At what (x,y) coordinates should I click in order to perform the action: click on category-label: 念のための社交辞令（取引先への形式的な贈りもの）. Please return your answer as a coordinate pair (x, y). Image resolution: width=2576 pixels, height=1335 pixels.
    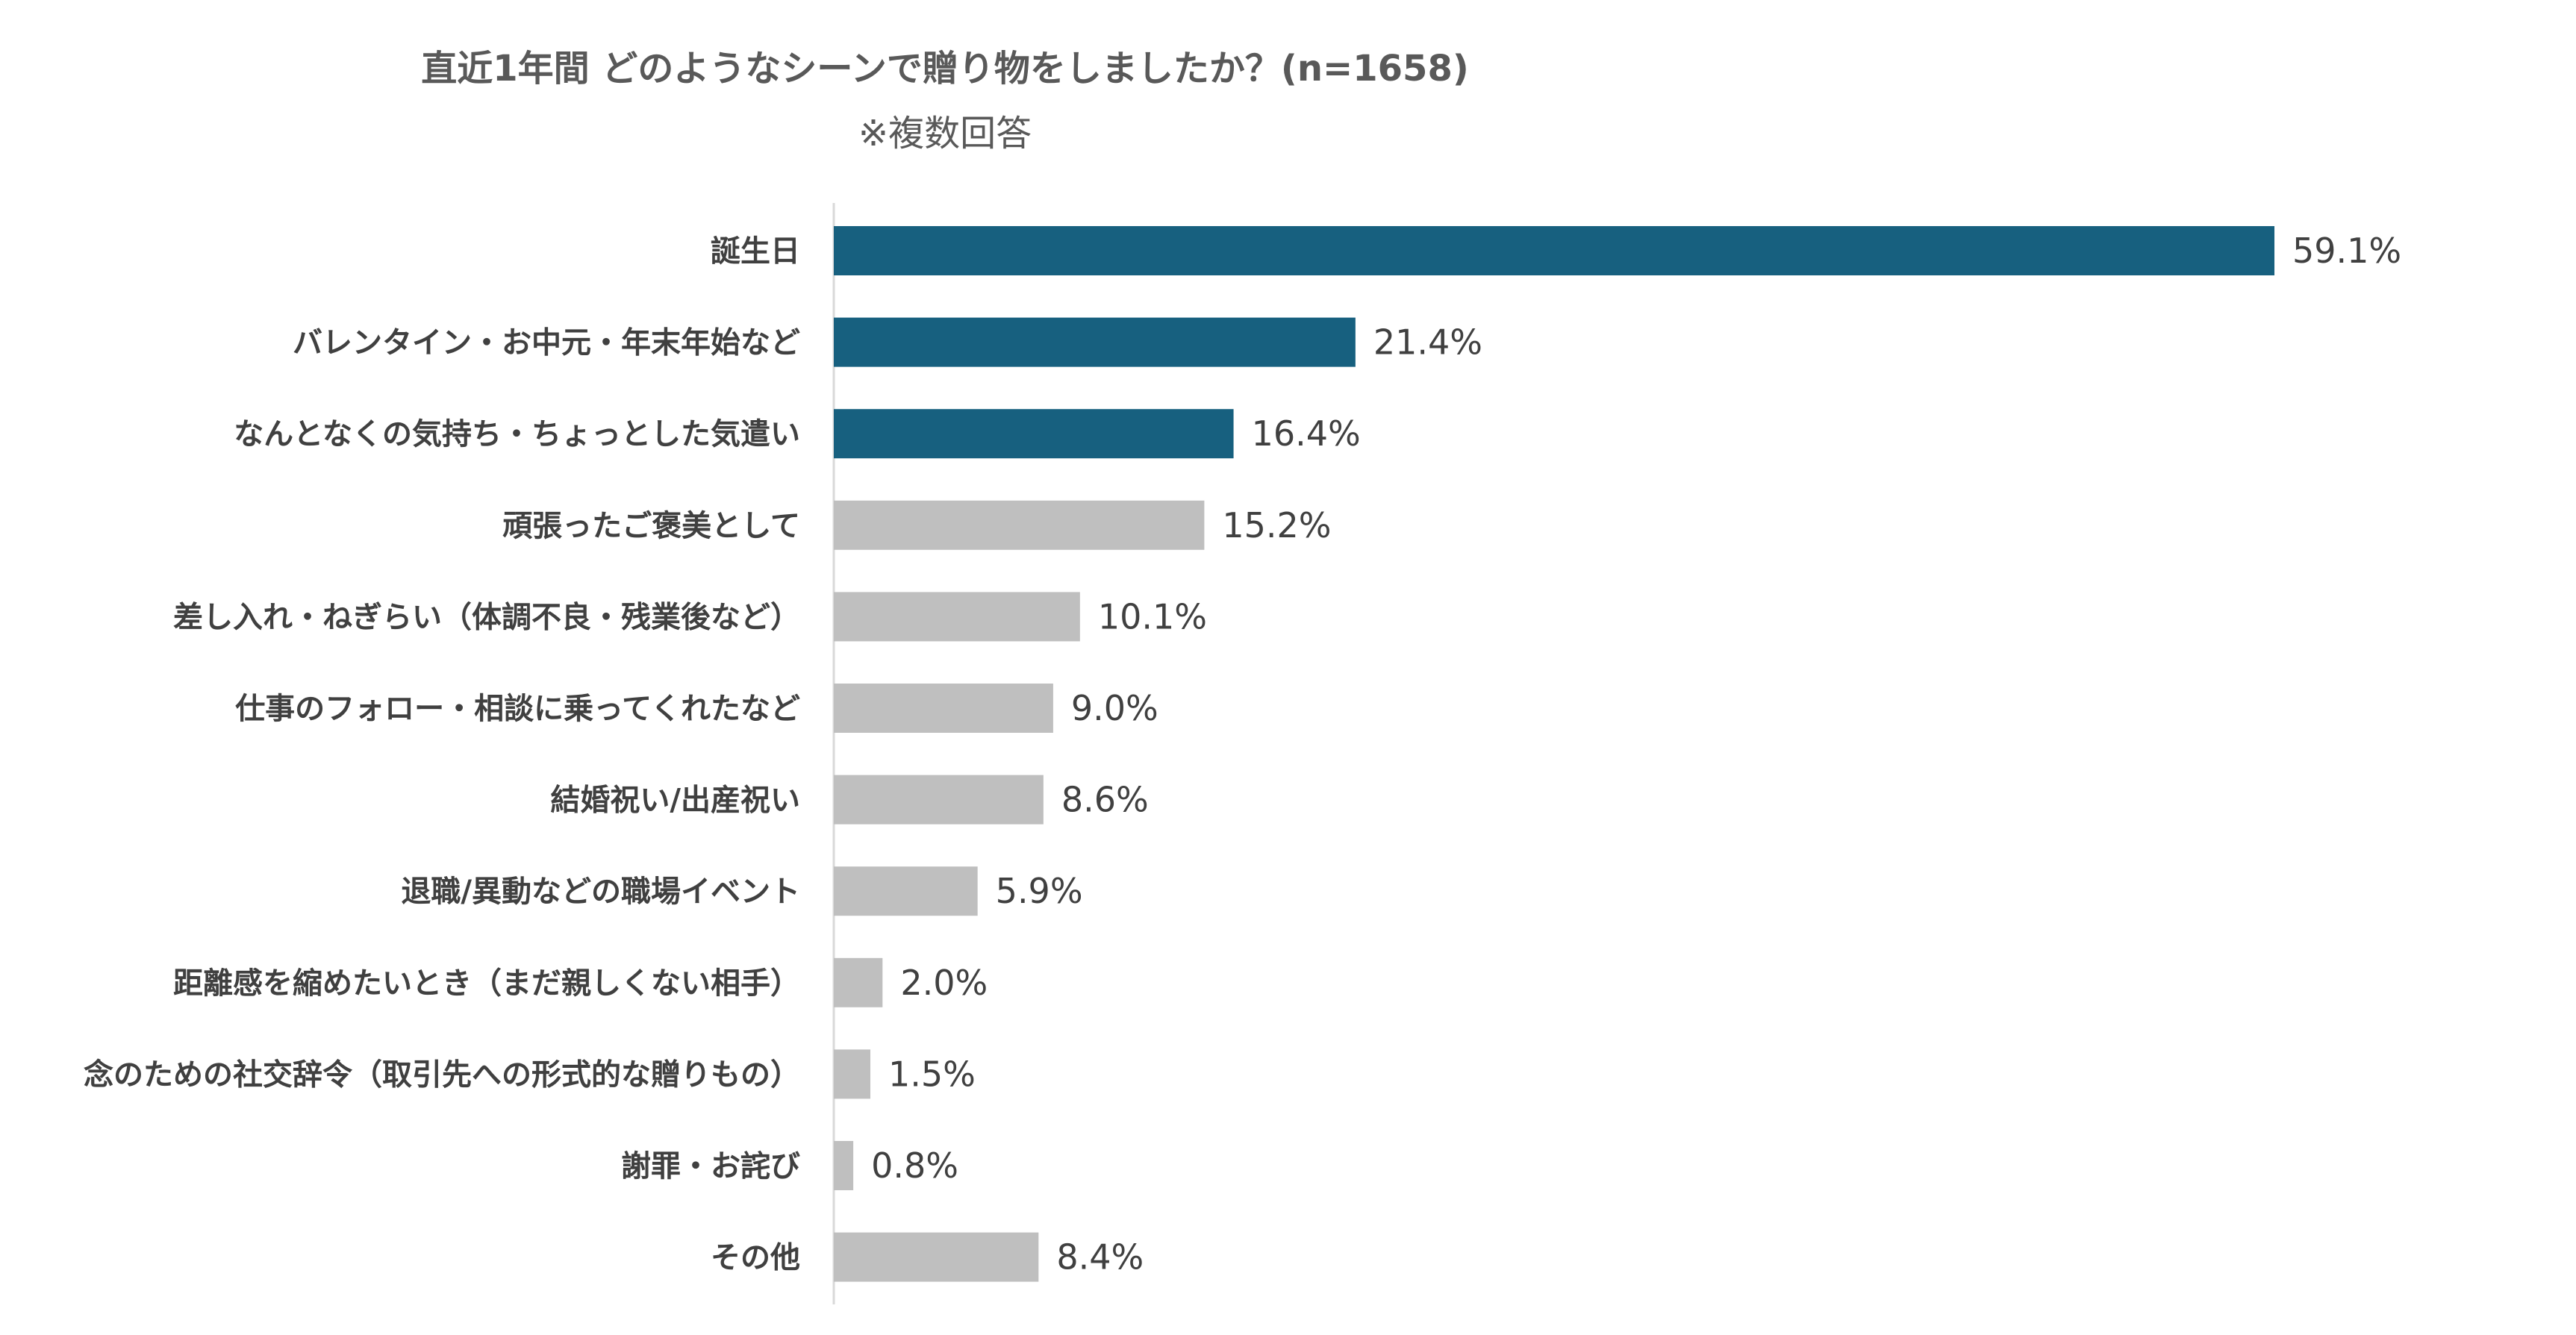
    Looking at the image, I should click on (442, 1074).